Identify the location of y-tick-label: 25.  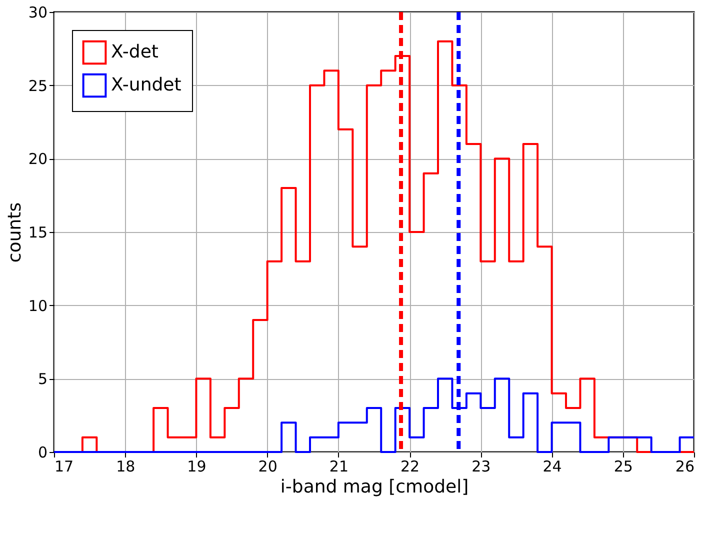
(38, 85).